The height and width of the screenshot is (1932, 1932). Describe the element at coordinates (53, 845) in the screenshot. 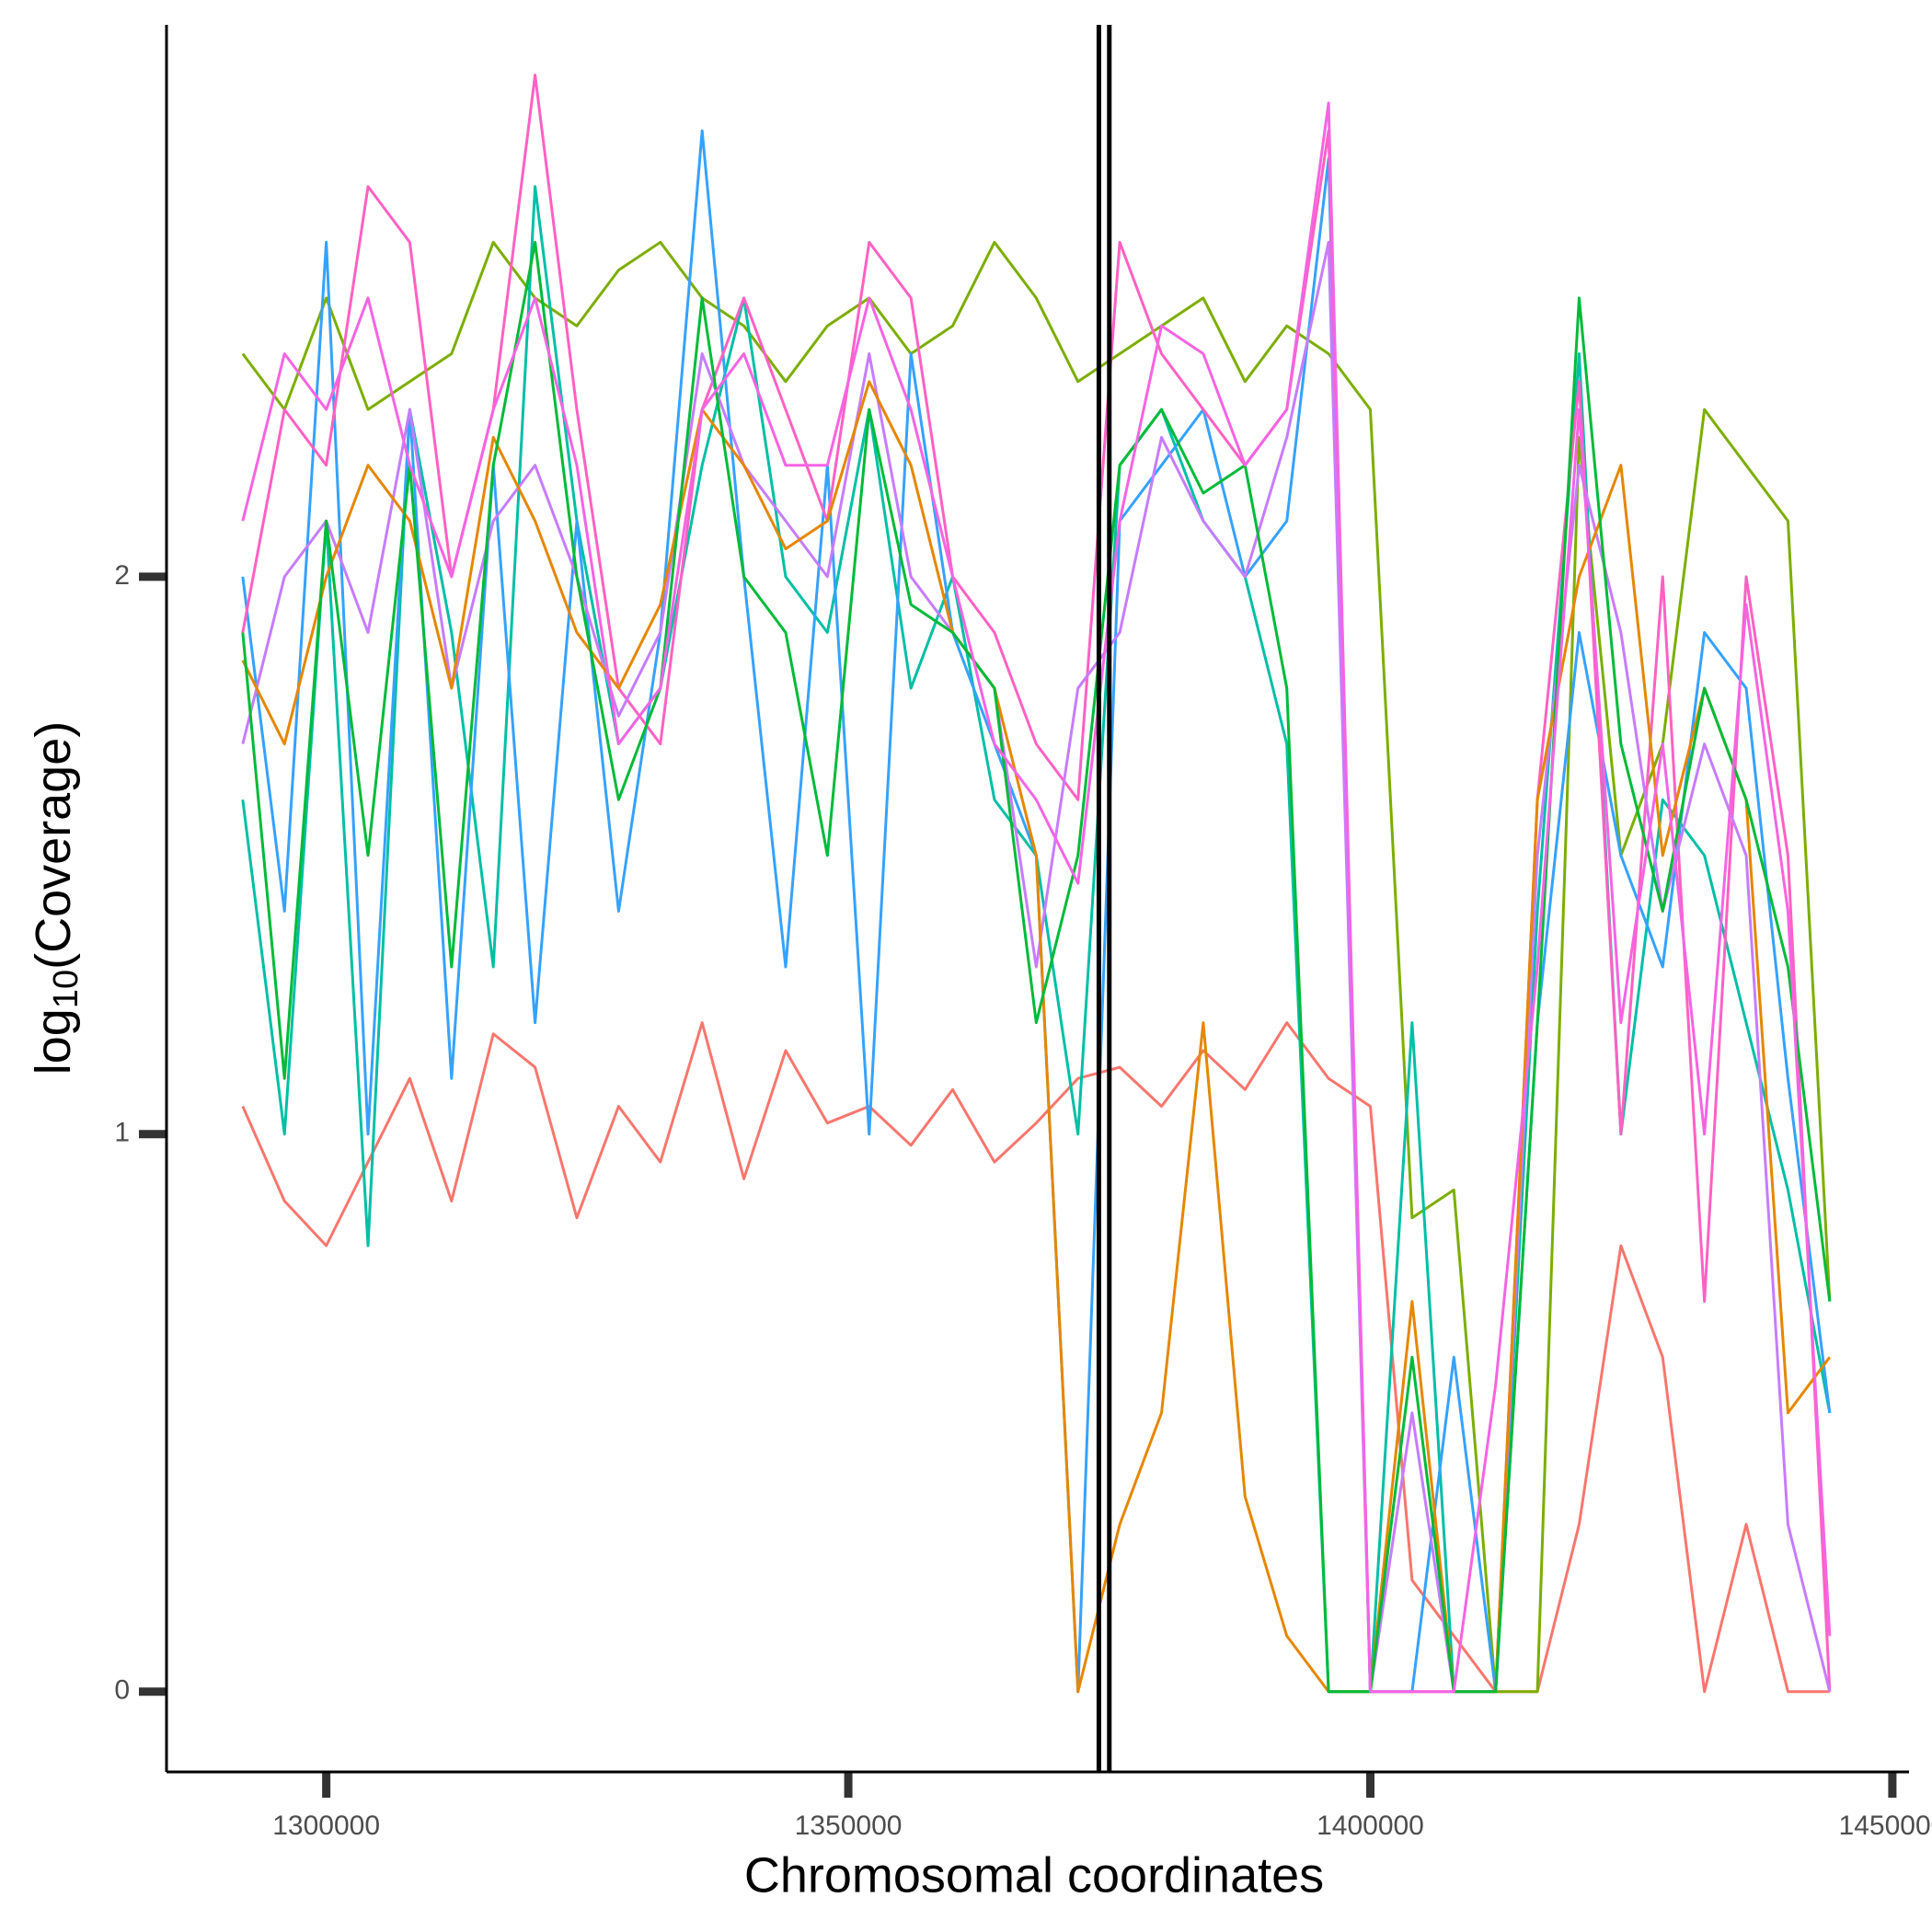

I see `y-title-rest: (Coverage)` at that location.